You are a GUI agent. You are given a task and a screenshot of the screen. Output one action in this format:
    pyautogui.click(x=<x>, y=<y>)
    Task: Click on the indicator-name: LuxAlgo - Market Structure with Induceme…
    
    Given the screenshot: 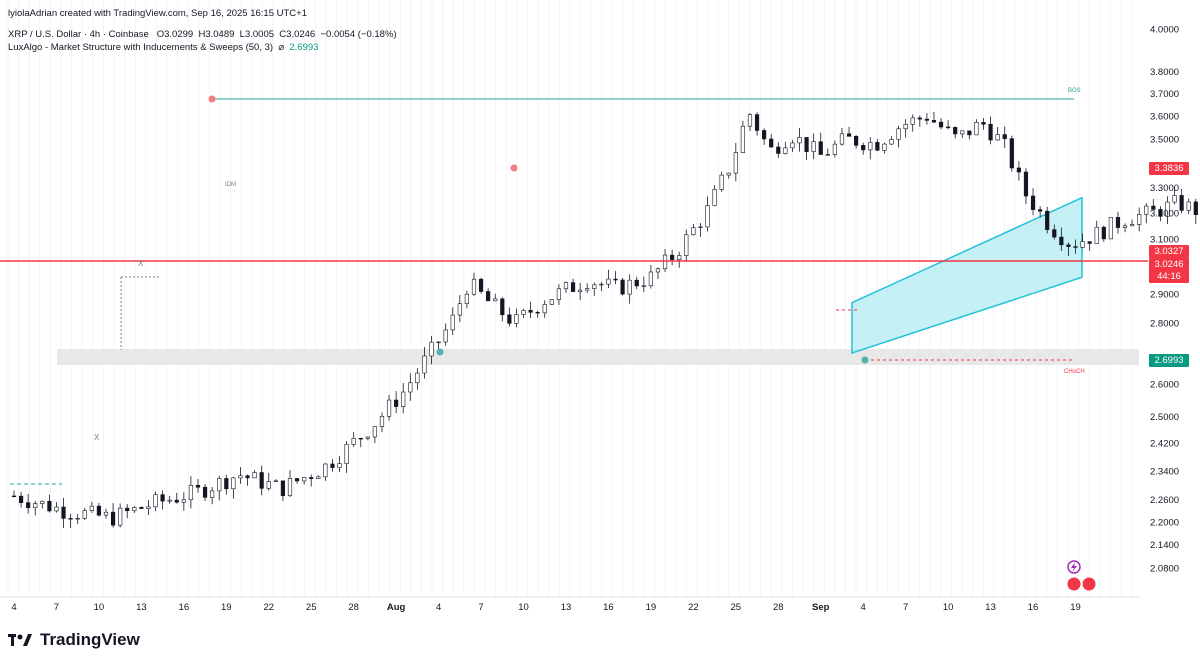 What is the action you would take?
    pyautogui.click(x=141, y=47)
    